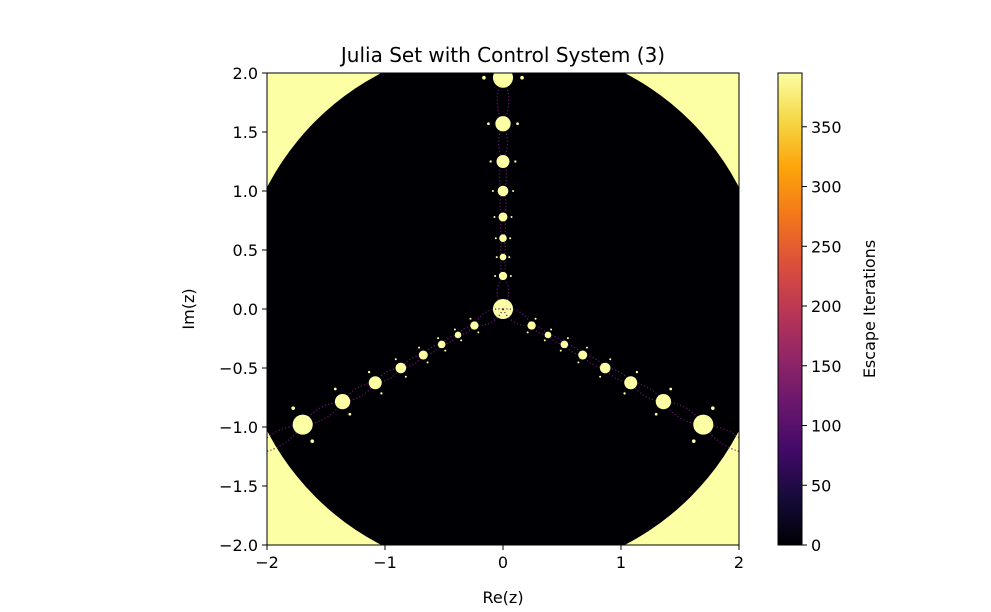 The width and height of the screenshot is (991, 612). I want to click on y-tick-label: −0.5, so click(238, 368).